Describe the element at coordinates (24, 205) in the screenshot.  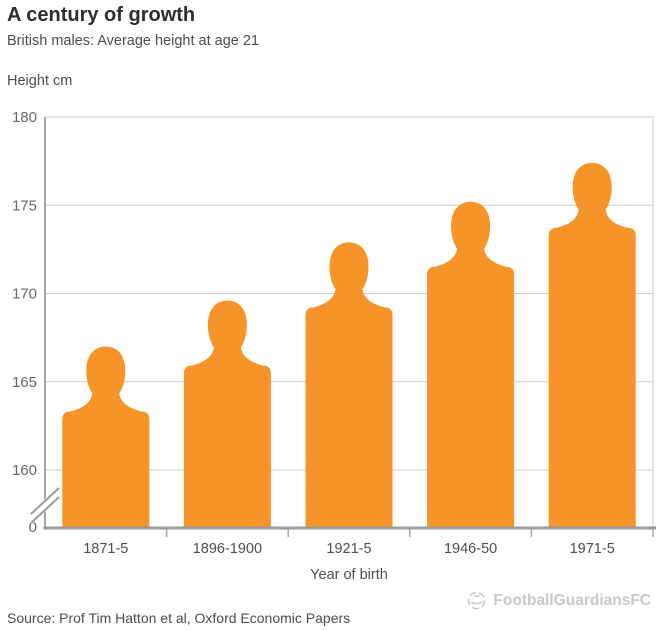
I see `y-tick-label-175: 175` at that location.